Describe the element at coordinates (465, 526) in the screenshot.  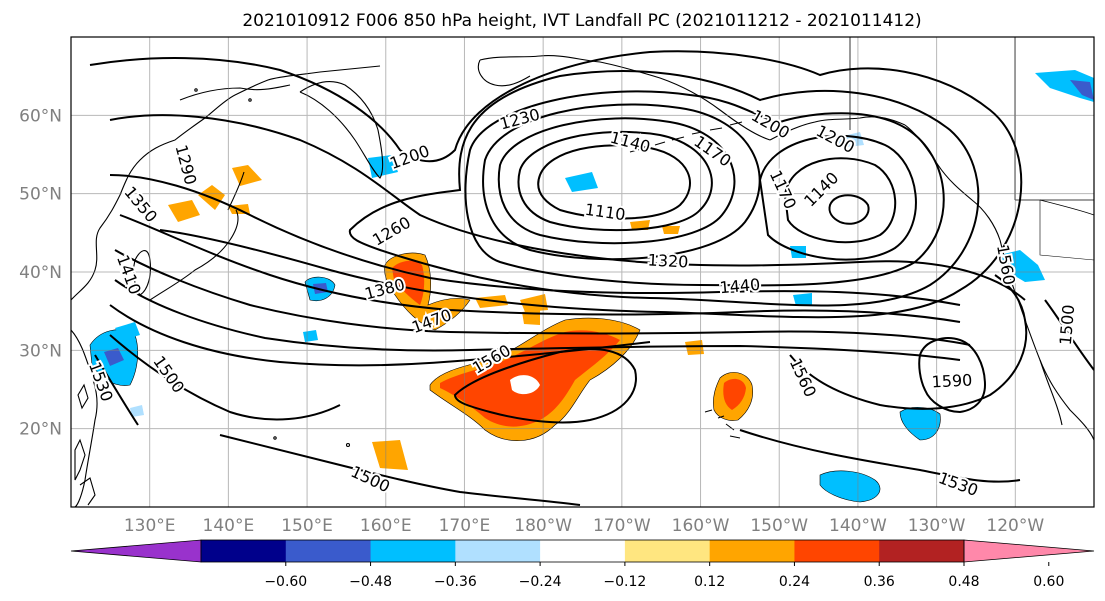
I see `longitude-tick-label: 170°E` at that location.